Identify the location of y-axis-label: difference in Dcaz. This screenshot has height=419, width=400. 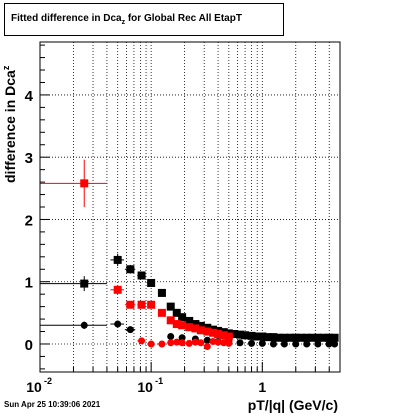
(9, 124).